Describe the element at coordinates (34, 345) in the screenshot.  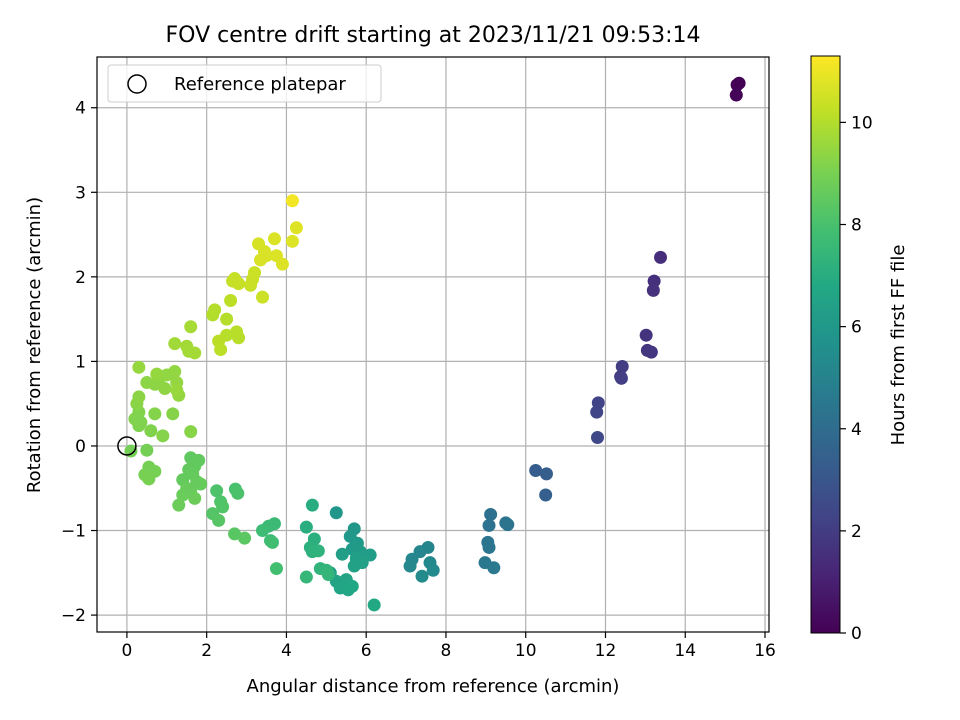
I see `y-axis-label: Rotation from reference (arcmin)` at that location.